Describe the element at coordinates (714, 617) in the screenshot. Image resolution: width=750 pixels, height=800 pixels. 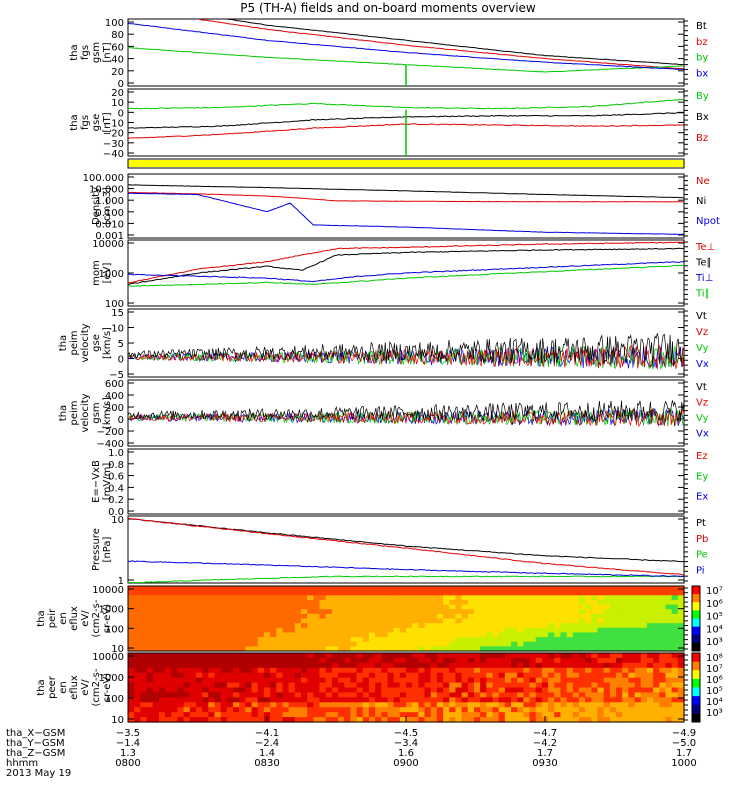
I see `colorbar-tick-label: 10⁵` at that location.